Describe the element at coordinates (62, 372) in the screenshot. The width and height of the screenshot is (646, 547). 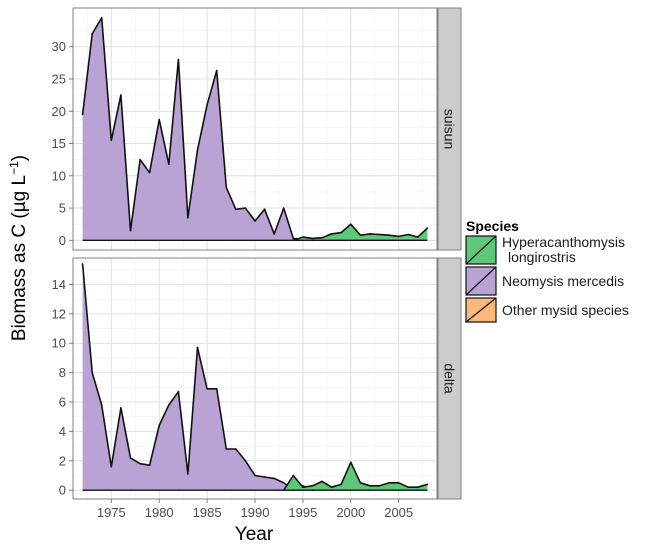
I see `y-tick-label: 8` at that location.